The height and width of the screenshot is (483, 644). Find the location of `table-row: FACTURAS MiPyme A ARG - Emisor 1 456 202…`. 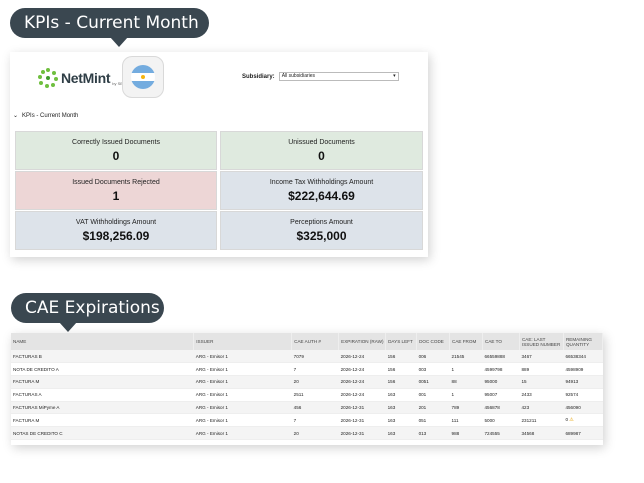

table-row: FACTURAS MiPyme A ARG - Emisor 1 456 202… is located at coordinates (307, 408).